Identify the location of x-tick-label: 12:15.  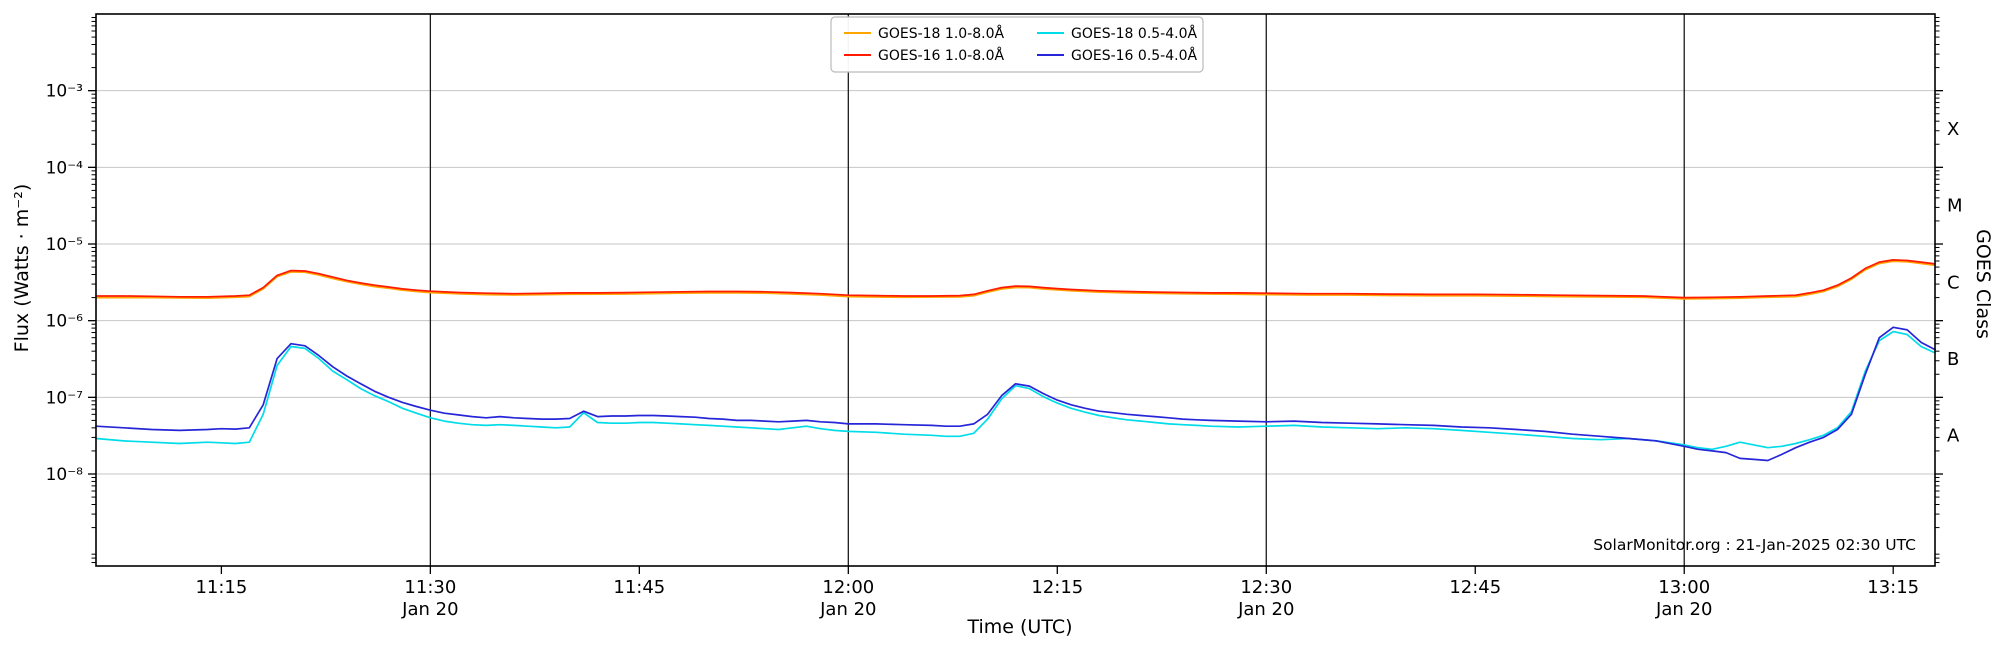
(1057, 587).